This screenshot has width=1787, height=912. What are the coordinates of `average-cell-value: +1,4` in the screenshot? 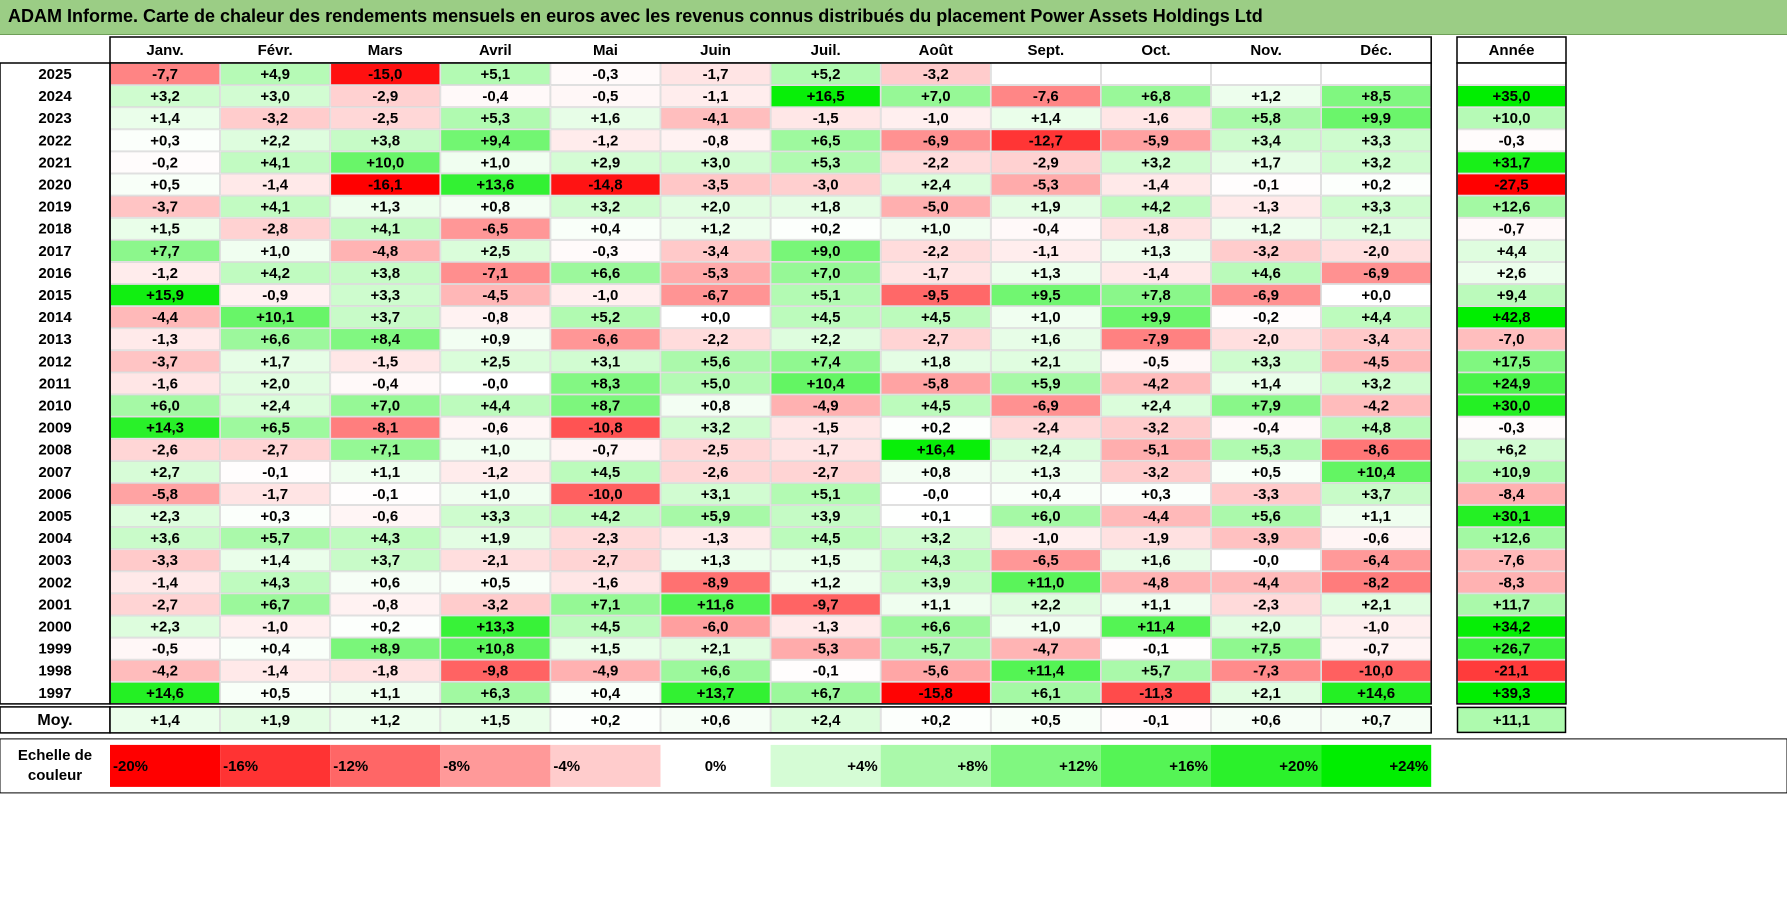 It's located at (165, 720).